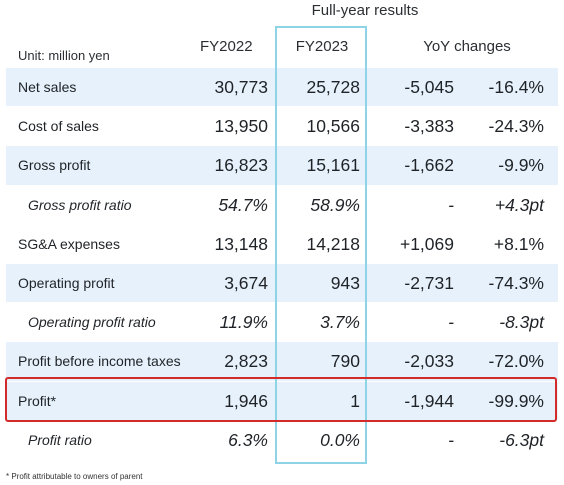 The image size is (564, 485). I want to click on row-label: Net sales, so click(47, 87).